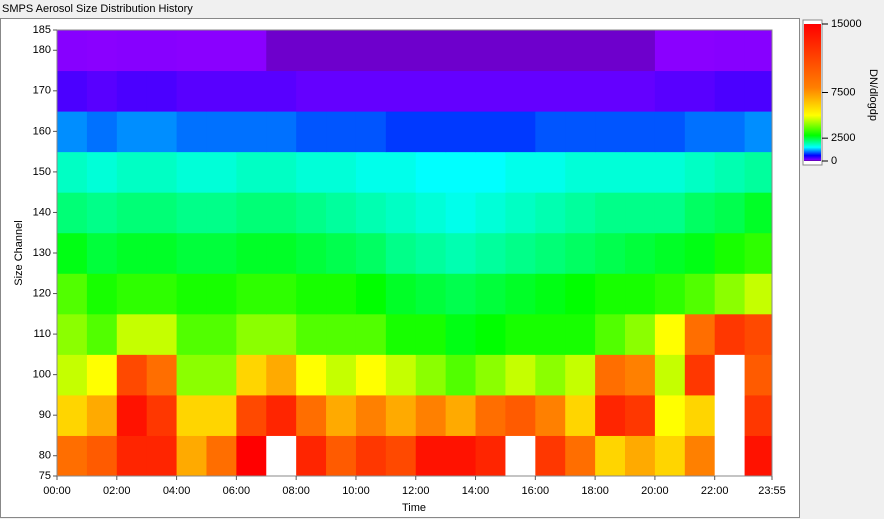  What do you see at coordinates (42, 172) in the screenshot?
I see `y-tick-label: 150` at bounding box center [42, 172].